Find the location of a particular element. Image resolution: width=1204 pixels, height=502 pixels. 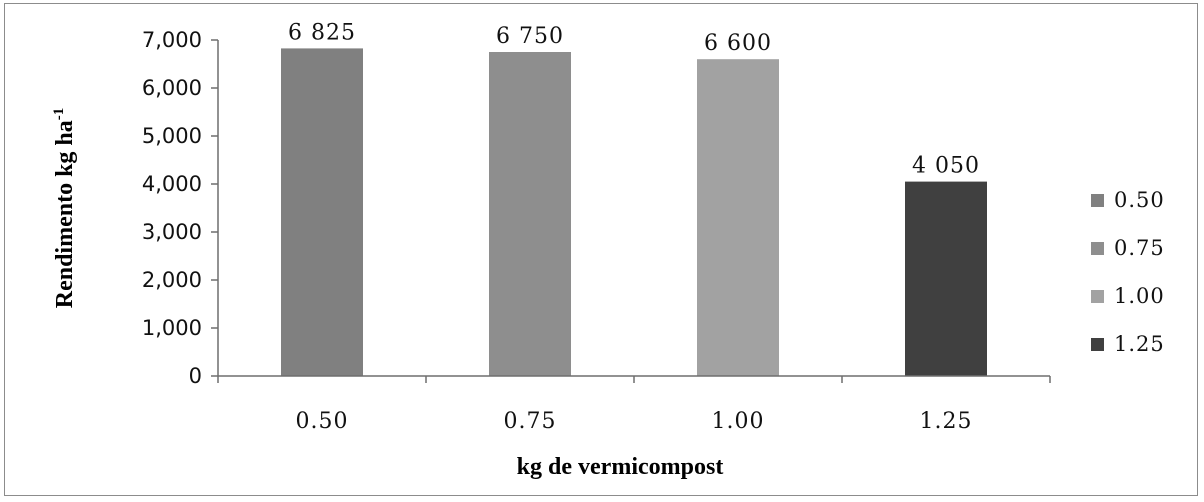

y-axis-title: Rendimento kg ha-1 is located at coordinates (64, 208).